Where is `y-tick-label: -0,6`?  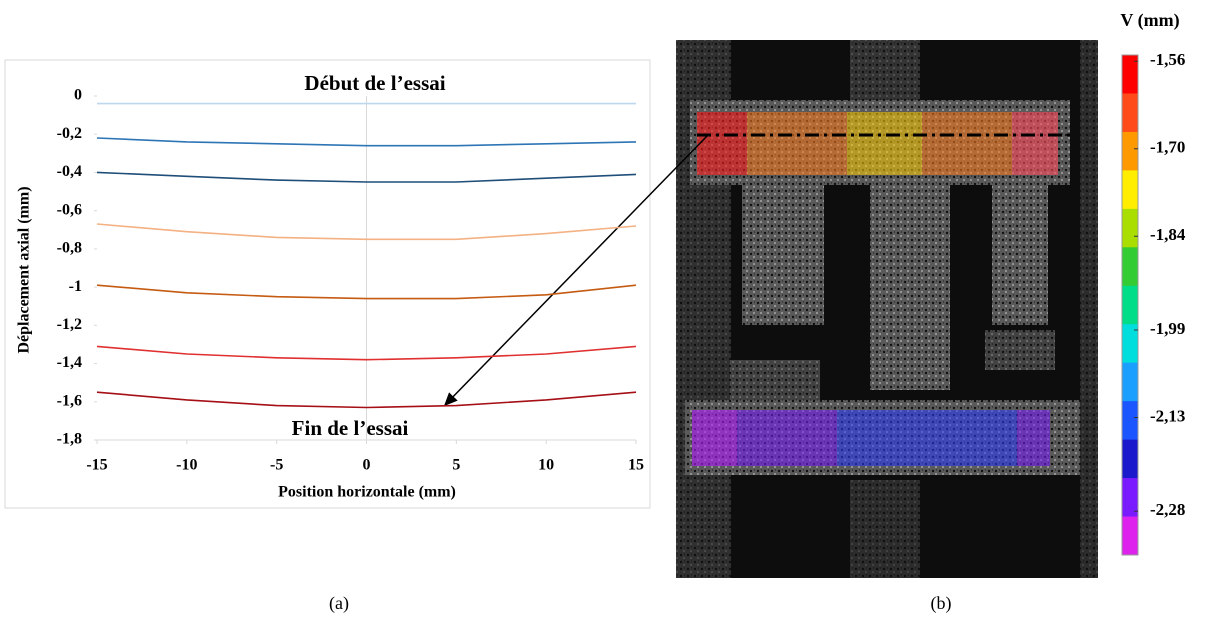
y-tick-label: -0,6 is located at coordinates (69, 209).